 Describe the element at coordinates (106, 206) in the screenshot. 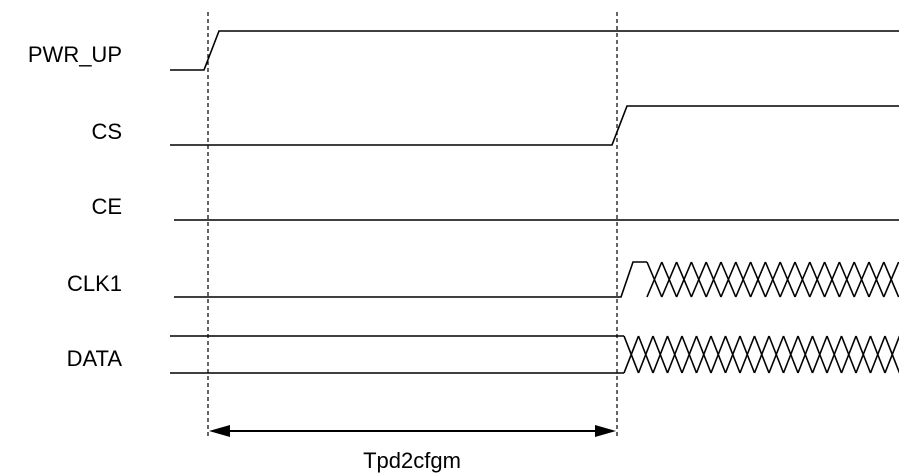

I see `signal-label-ce: CE` at that location.